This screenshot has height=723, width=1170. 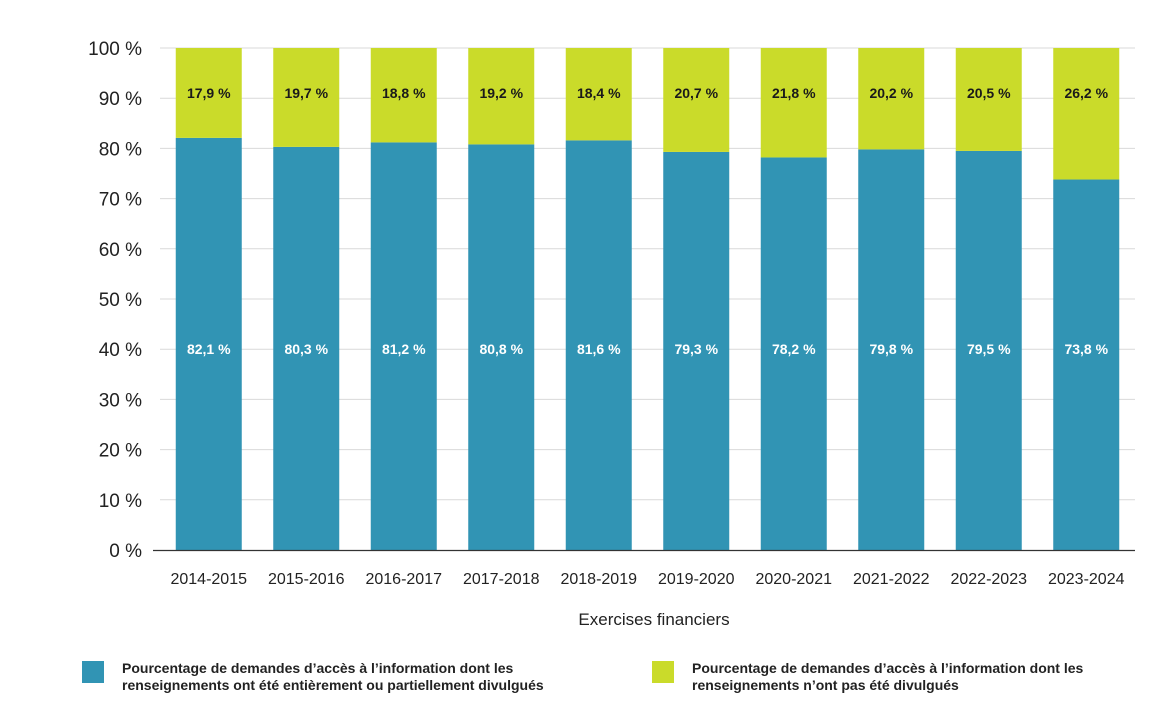 I want to click on y-tick-label: 90 %, so click(x=120, y=99).